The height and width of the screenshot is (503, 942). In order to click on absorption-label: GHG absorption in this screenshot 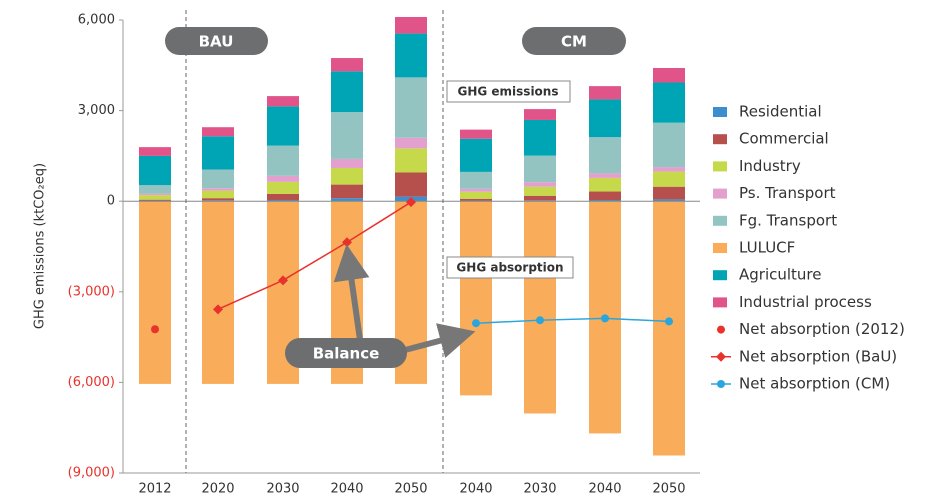, I will do `click(509, 268)`.